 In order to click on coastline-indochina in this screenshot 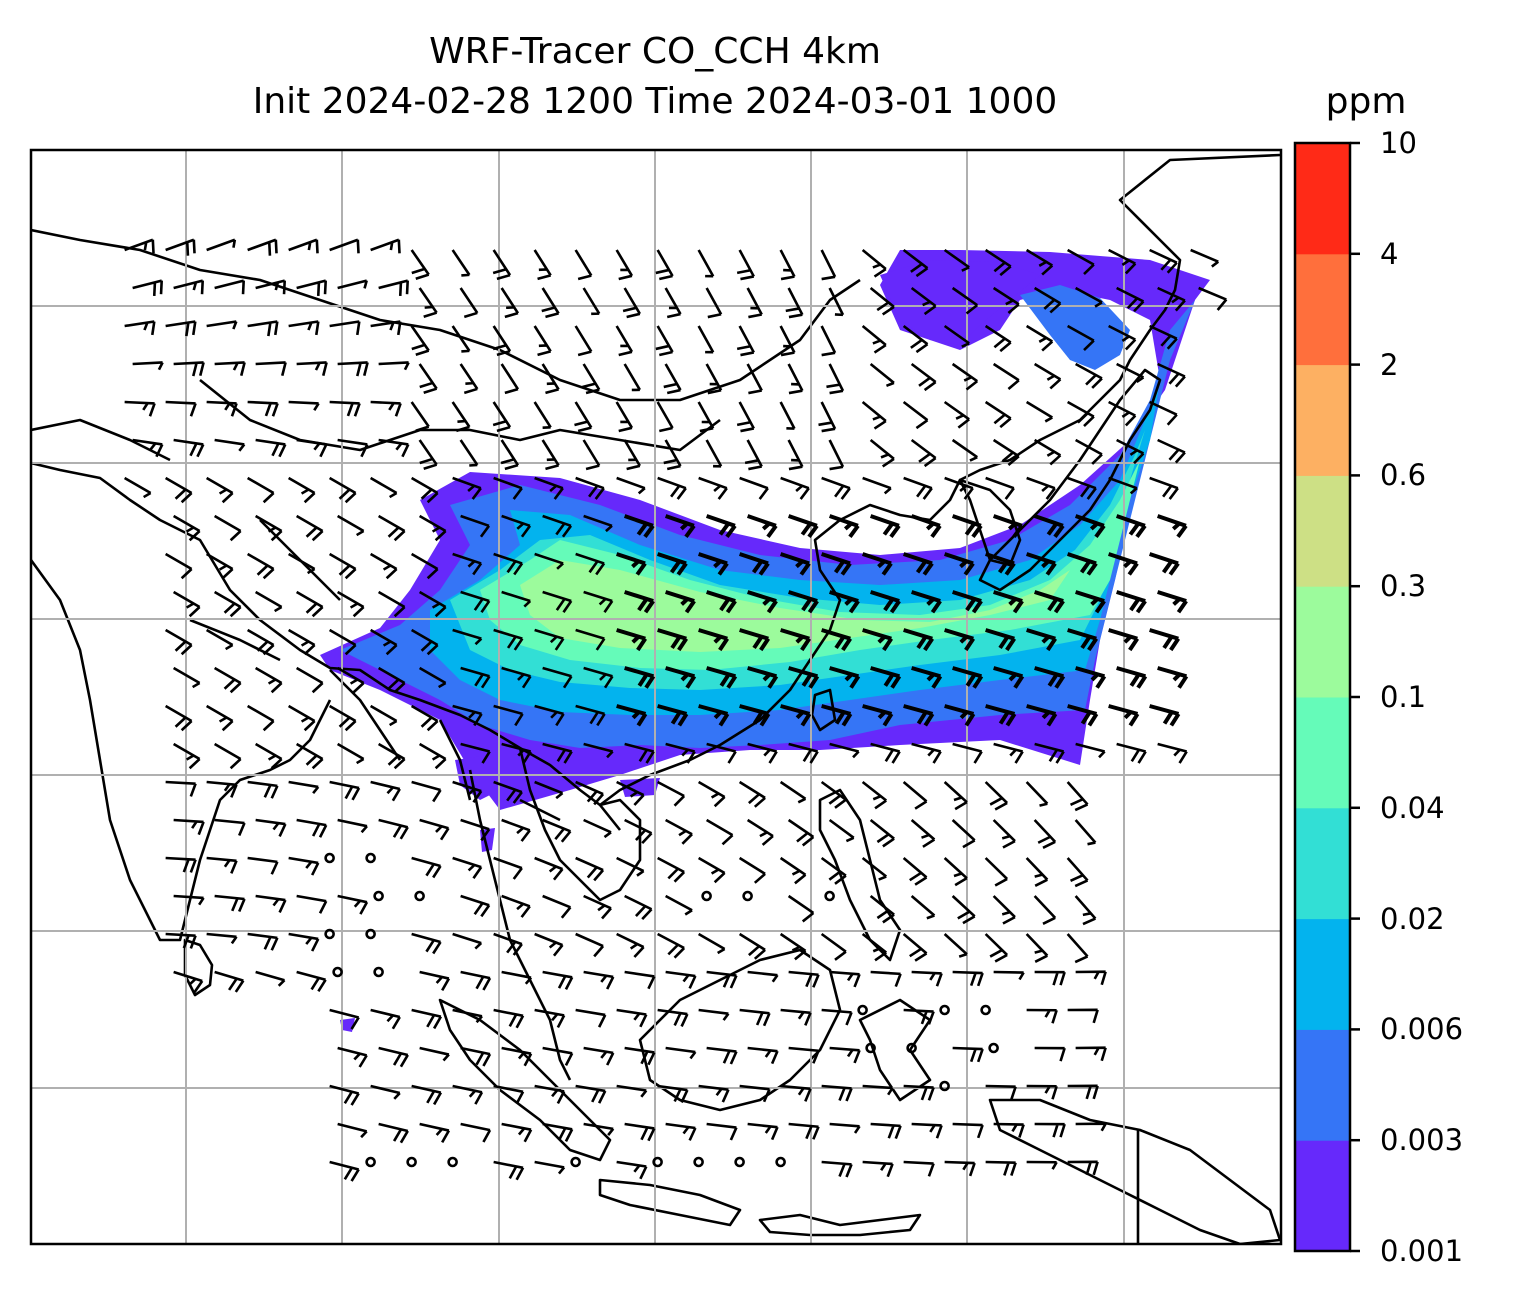, I will do `click(580, 824)`.